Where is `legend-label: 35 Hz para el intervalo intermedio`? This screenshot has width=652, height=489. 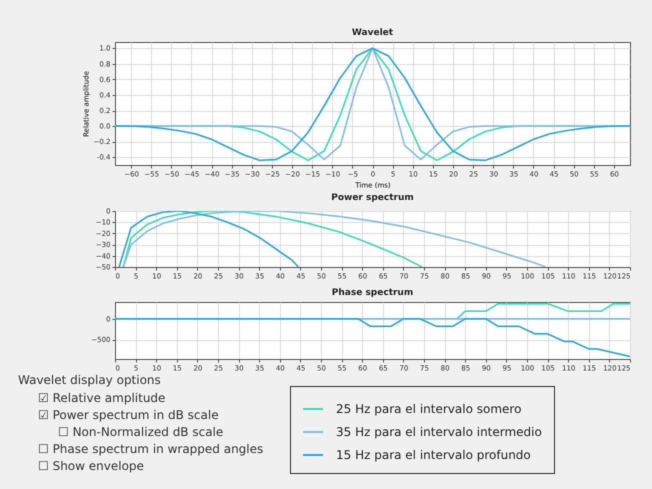
legend-label: 35 Hz para el intervalo intermedio is located at coordinates (439, 432).